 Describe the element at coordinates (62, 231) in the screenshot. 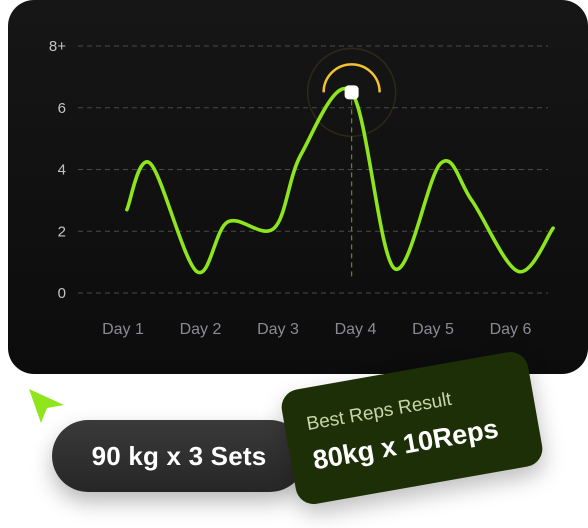

I see `y-tick-label: 2` at that location.